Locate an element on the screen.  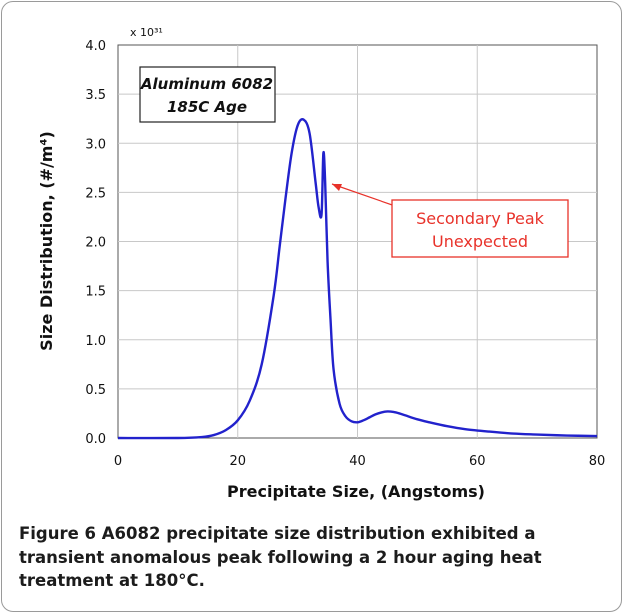
inset-box is located at coordinates (207, 94).